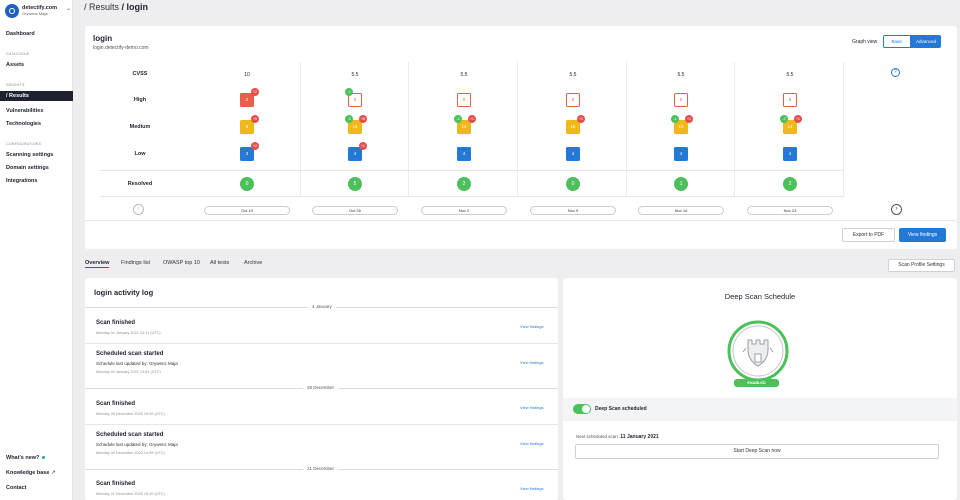  I want to click on resolved-count: 5, so click(355, 184).